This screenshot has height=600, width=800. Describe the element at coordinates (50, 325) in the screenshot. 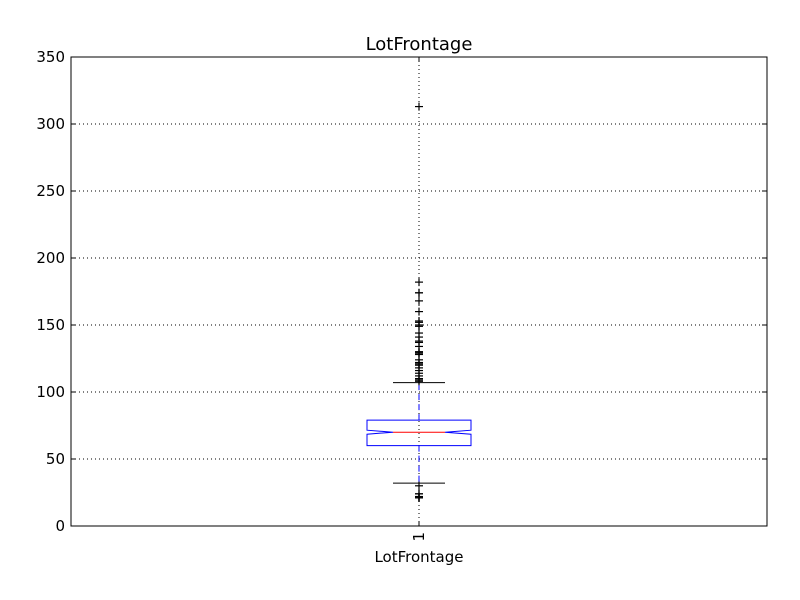

I see `y-tick-label: 150` at that location.